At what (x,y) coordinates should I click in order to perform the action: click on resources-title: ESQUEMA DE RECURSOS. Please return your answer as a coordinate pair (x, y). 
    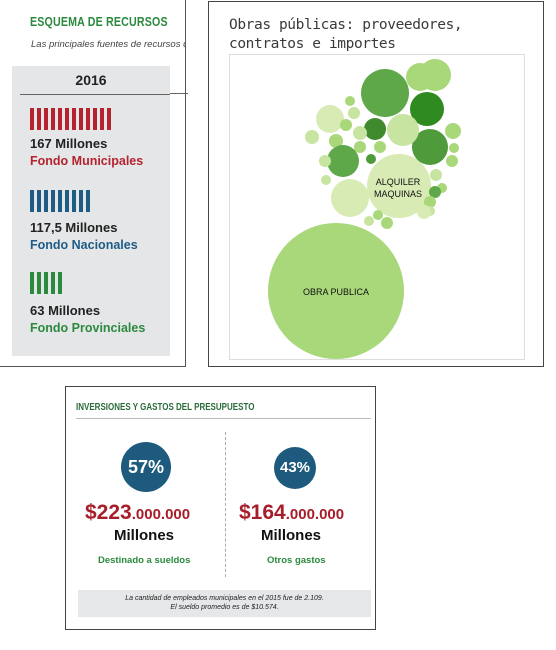
    Looking at the image, I should click on (99, 21).